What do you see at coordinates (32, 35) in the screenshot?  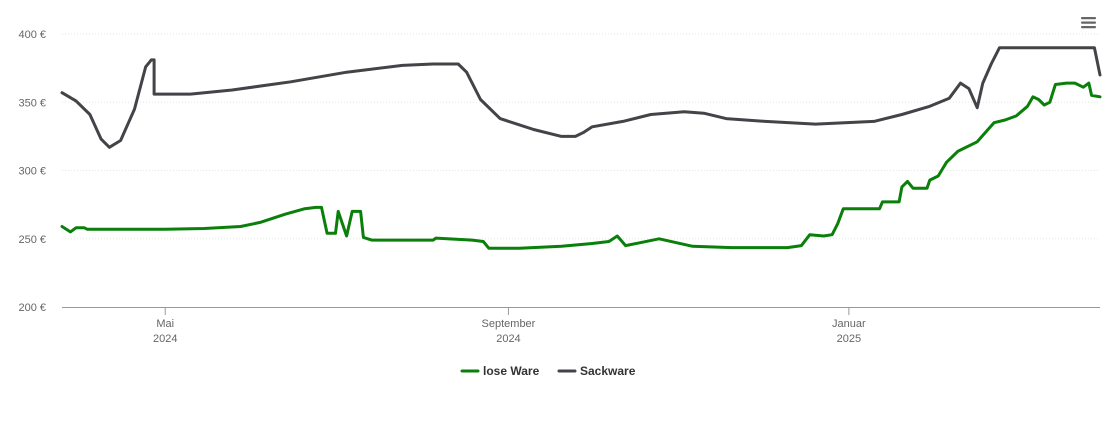 I see `y-tick-label: 400 €` at bounding box center [32, 35].